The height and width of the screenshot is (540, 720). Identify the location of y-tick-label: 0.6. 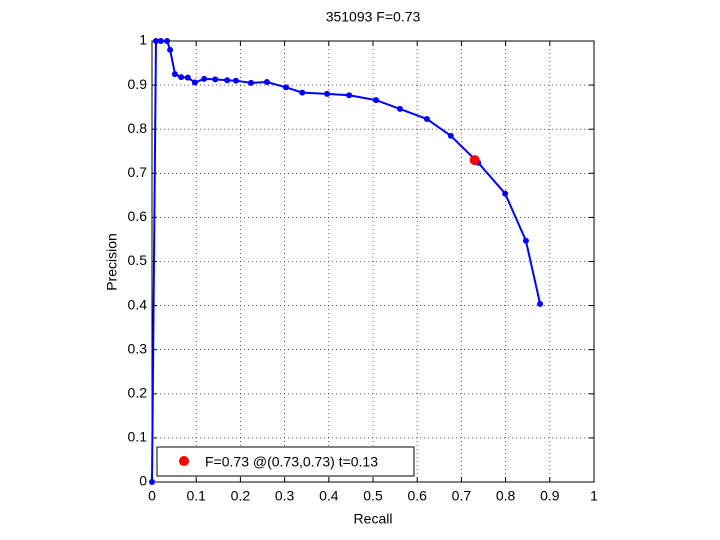
(138, 216).